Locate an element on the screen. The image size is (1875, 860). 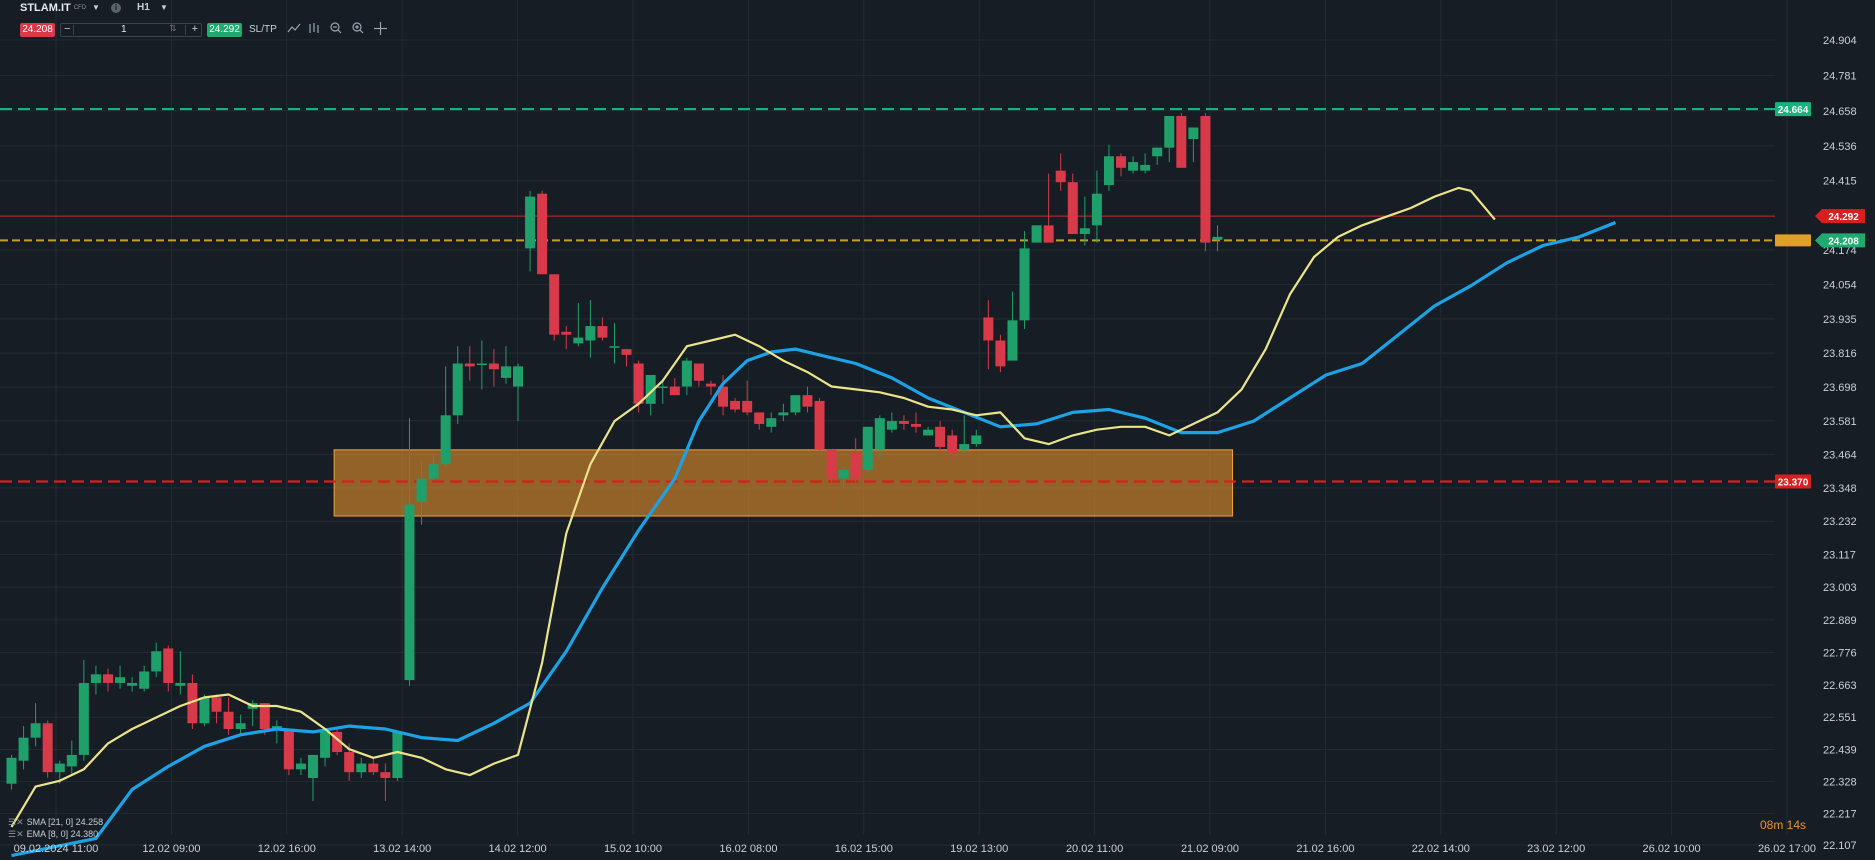
timeframe-dropdown-icon: ▼ is located at coordinates (164, 7).